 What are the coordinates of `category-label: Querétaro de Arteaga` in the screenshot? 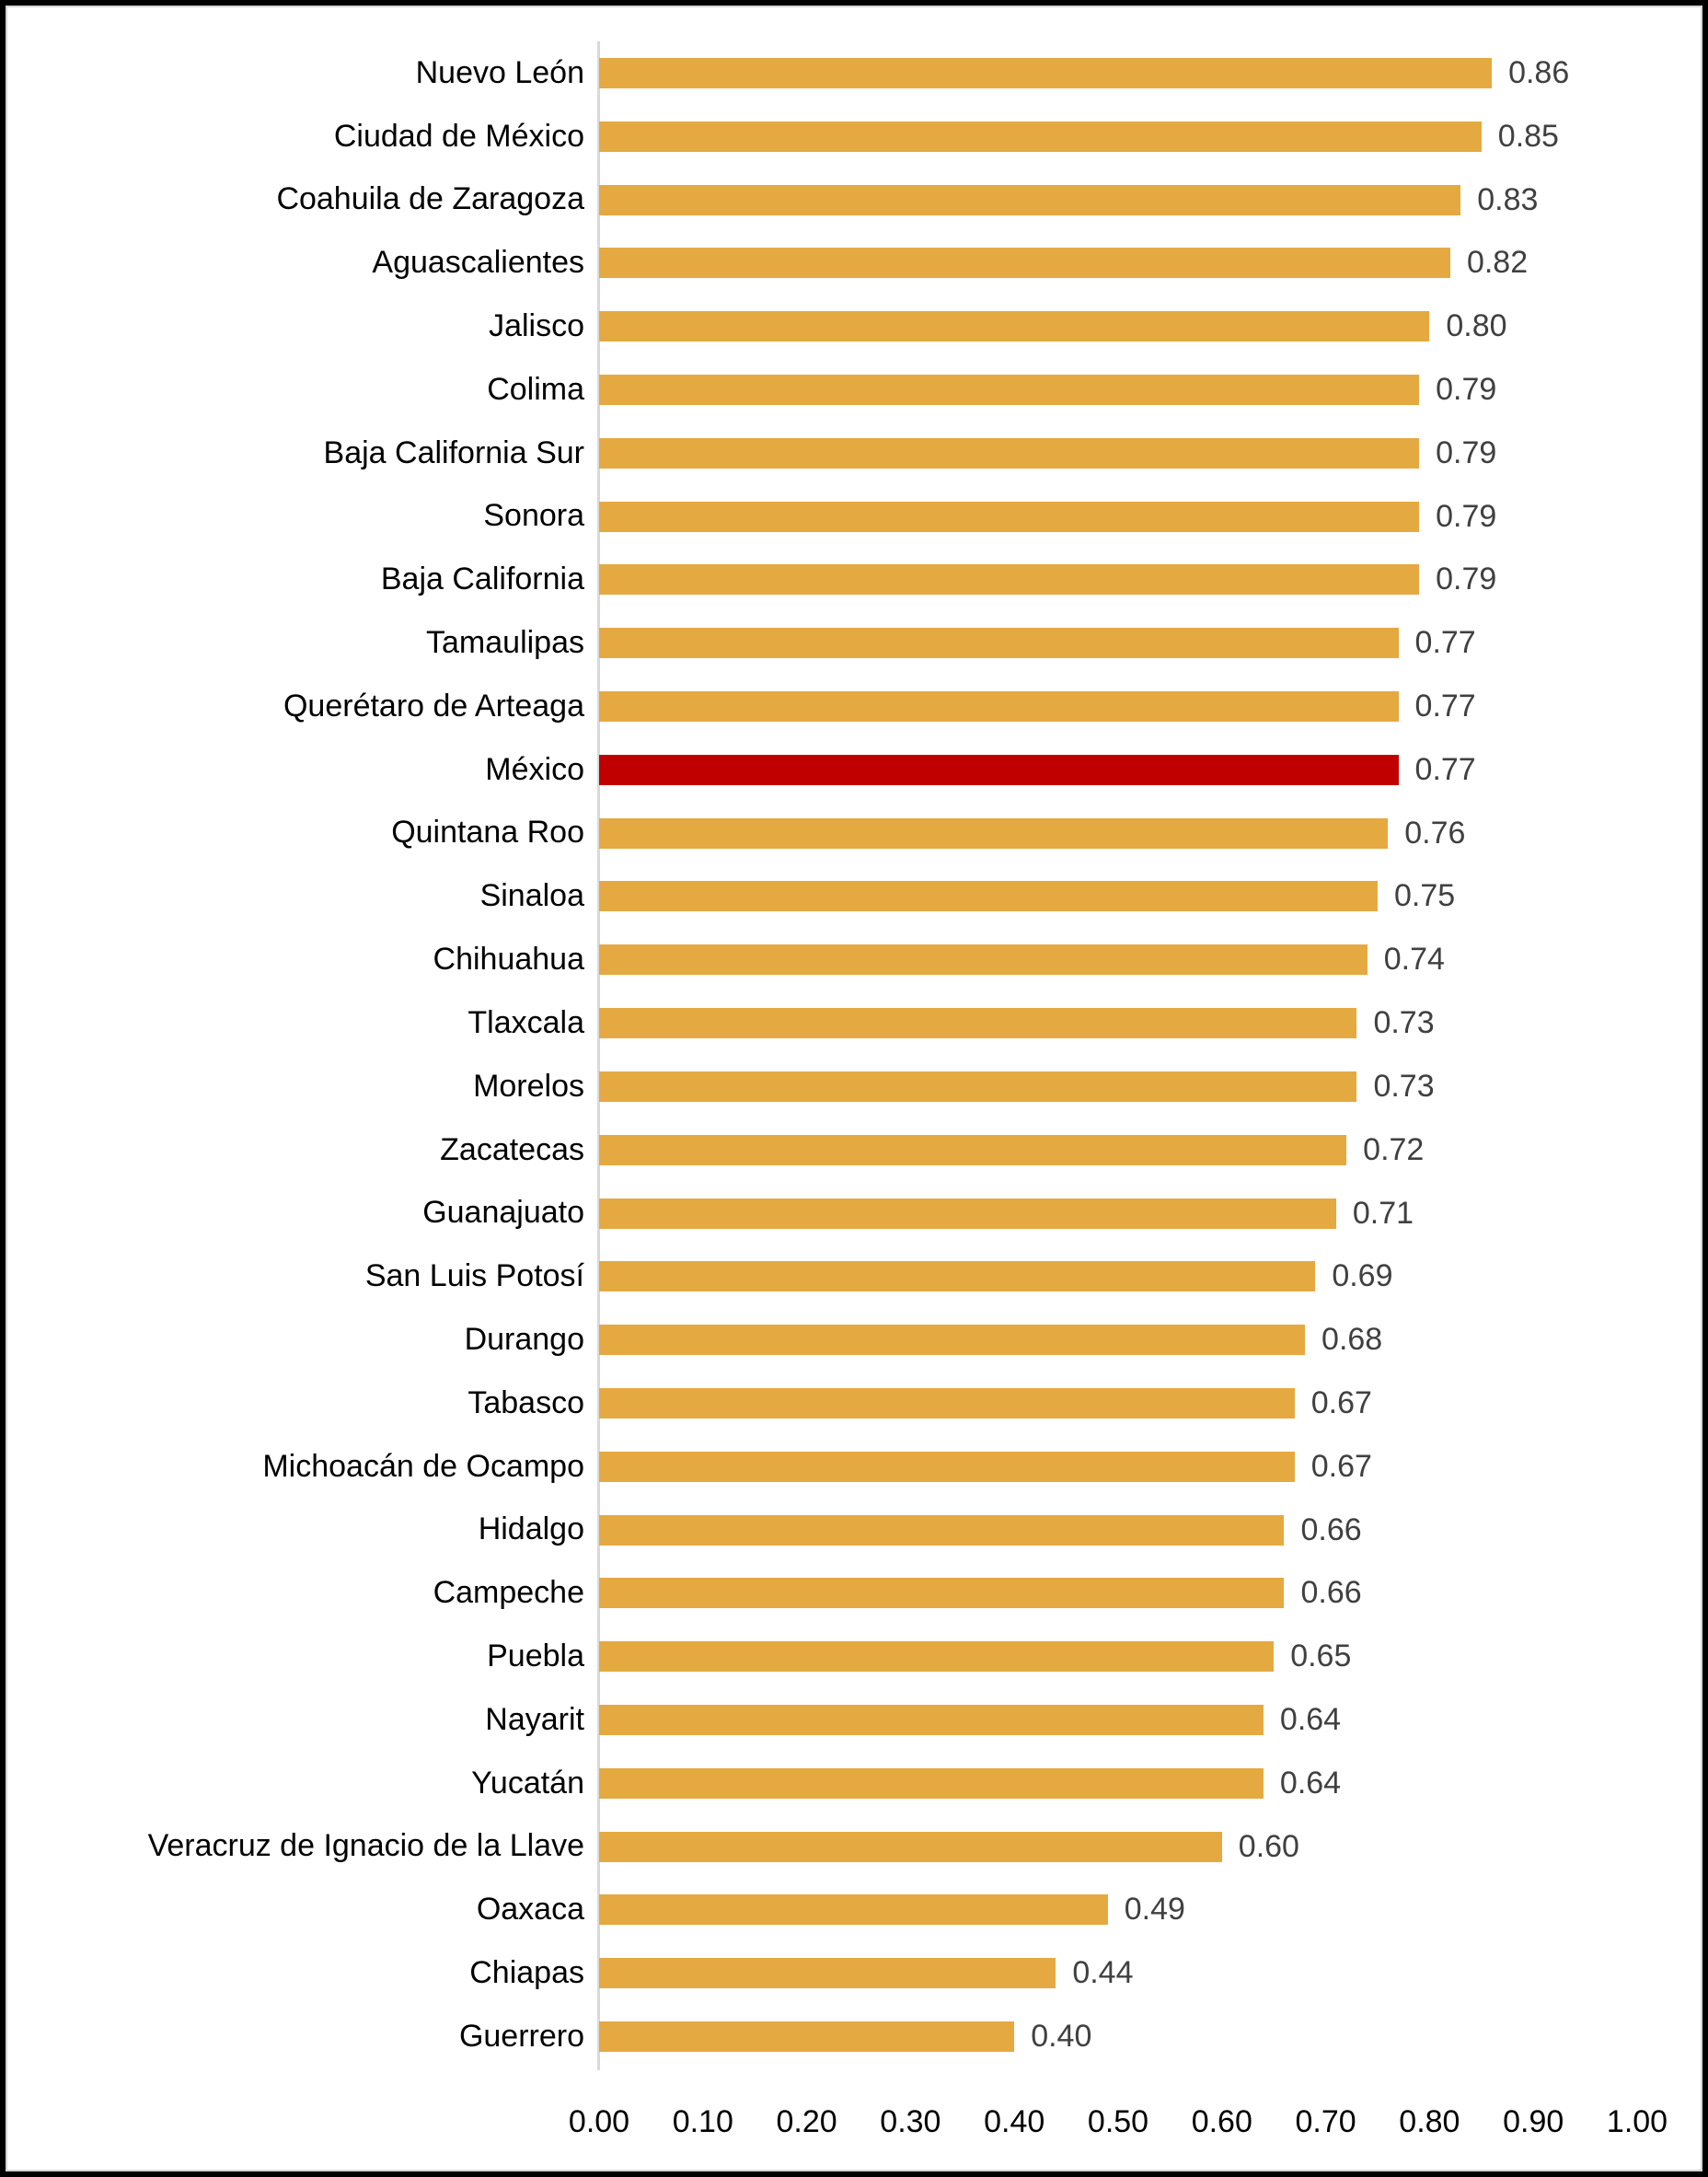 It's located at (433, 706).